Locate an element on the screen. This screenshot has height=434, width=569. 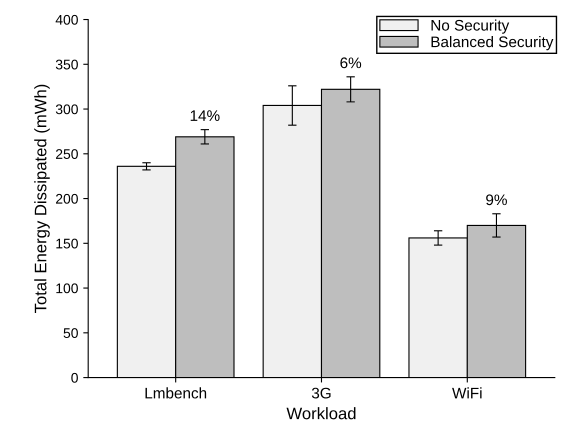
x-axis-title: Workload is located at coordinates (321, 413).